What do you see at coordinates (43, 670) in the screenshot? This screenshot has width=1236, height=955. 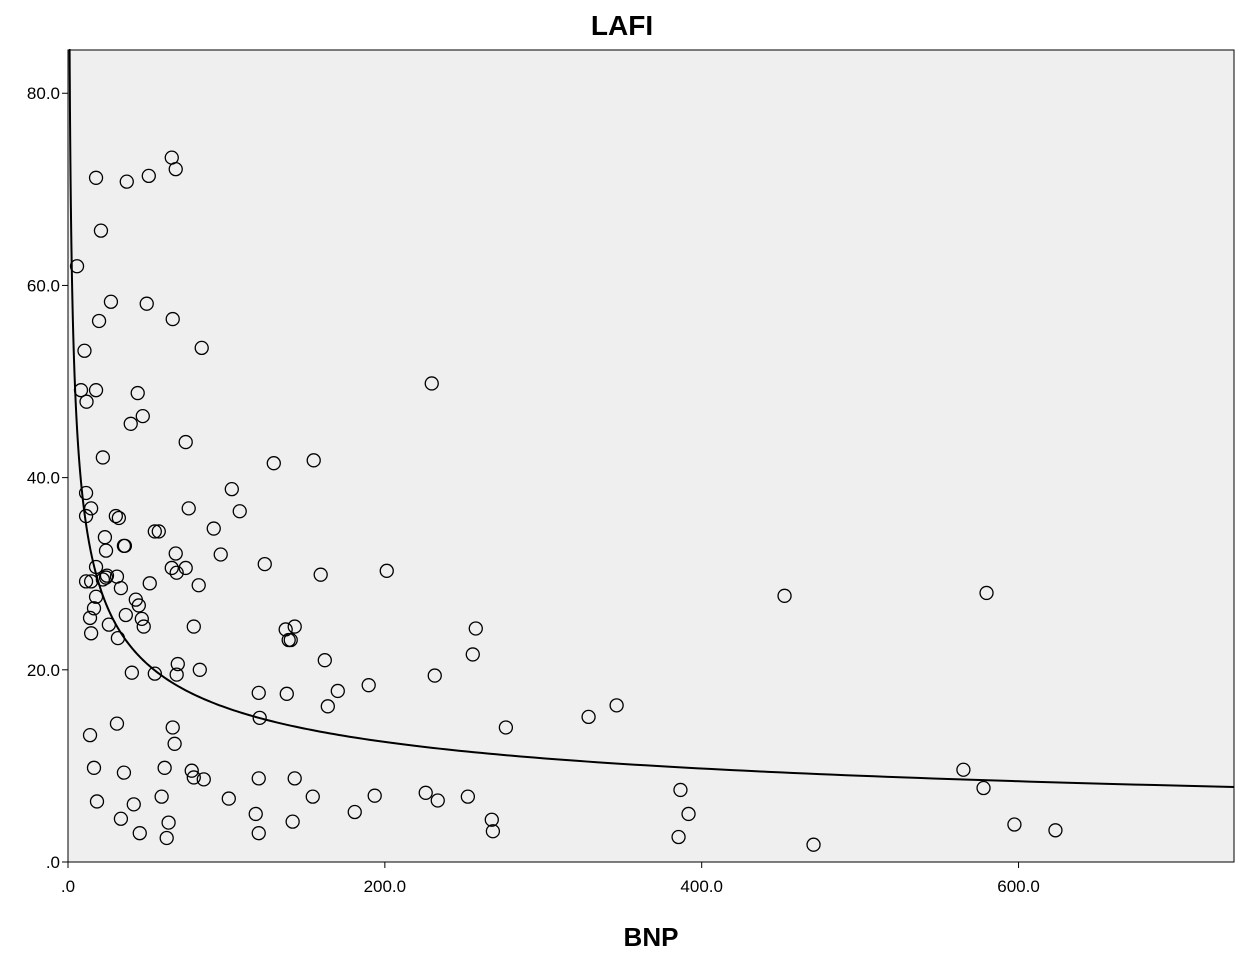 I see `y-tick-label: 20.0` at bounding box center [43, 670].